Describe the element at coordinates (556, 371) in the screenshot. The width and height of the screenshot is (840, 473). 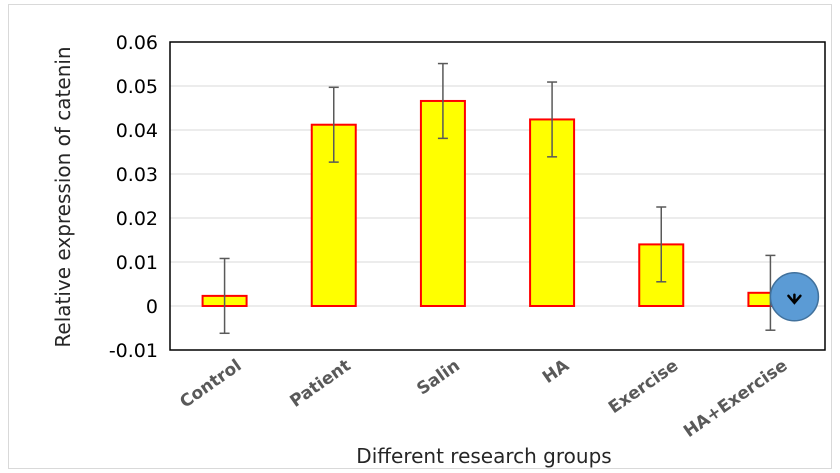
I see `x-category-label: HA` at that location.